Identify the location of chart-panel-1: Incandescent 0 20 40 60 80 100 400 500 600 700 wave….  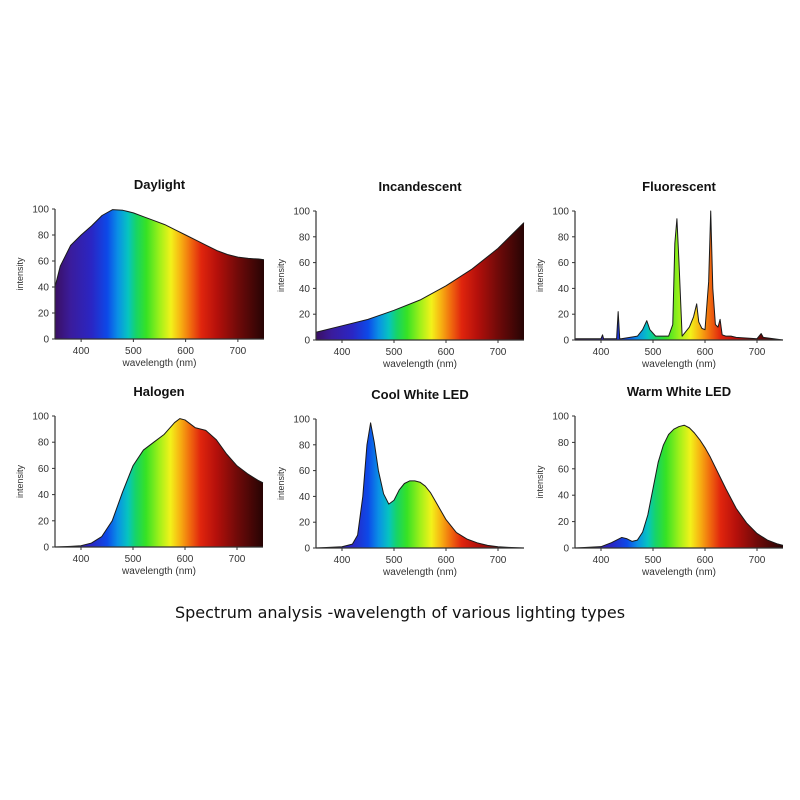
(400, 274).